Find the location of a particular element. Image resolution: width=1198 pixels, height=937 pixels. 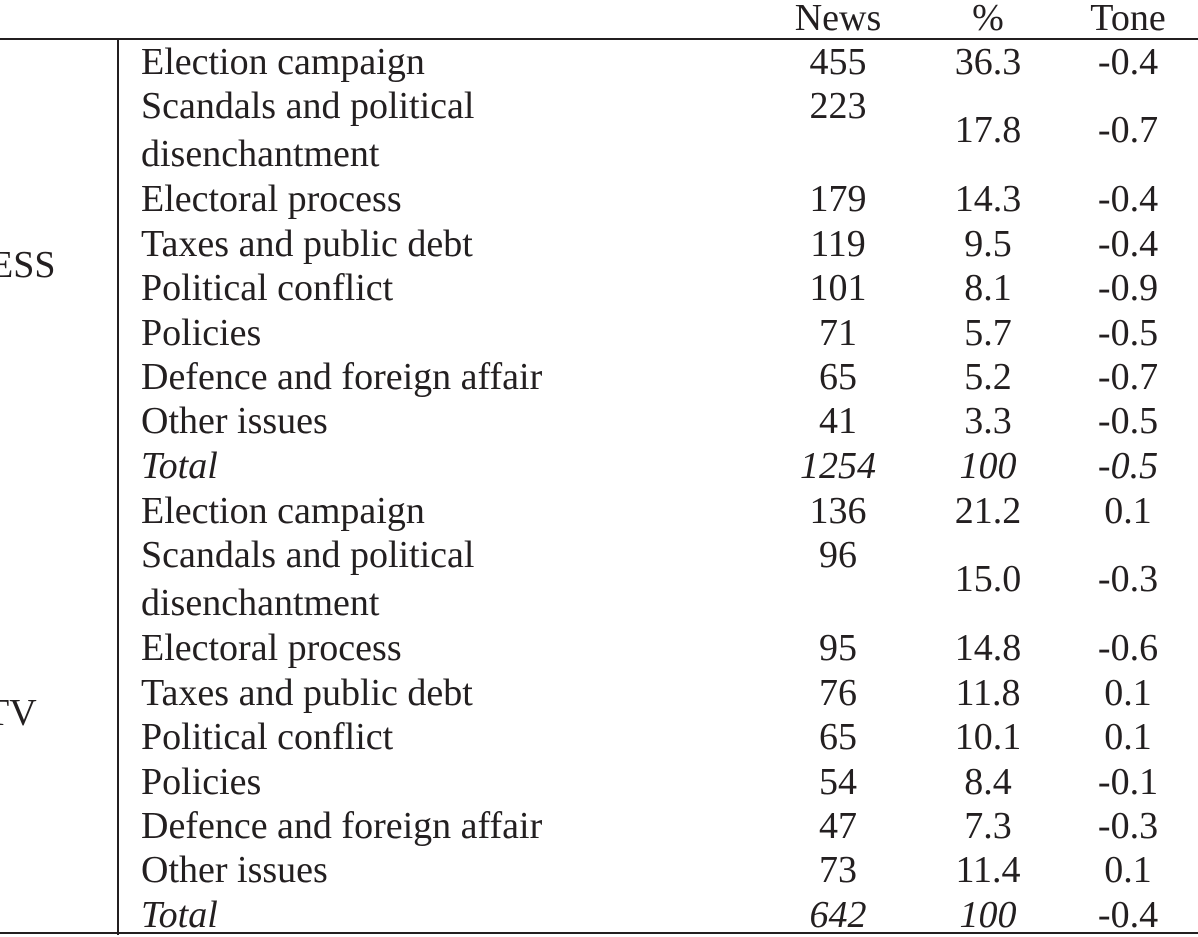

news-count: 54 is located at coordinates (838, 781).